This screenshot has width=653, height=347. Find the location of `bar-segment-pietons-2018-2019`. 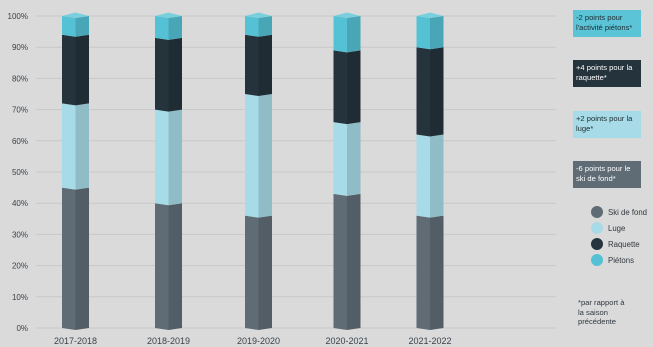

bar-segment-pietons-2018-2019 is located at coordinates (168, 28).